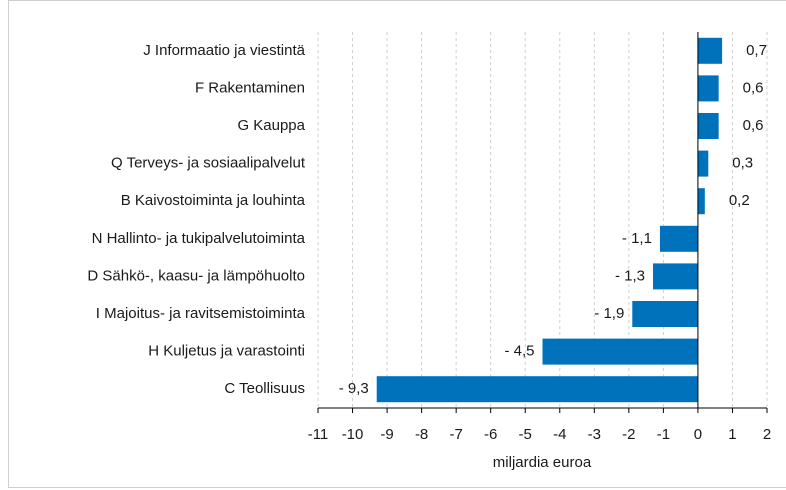  What do you see at coordinates (224, 50) in the screenshot?
I see `y-tick-label: J Informaatio ja viestintä` at bounding box center [224, 50].